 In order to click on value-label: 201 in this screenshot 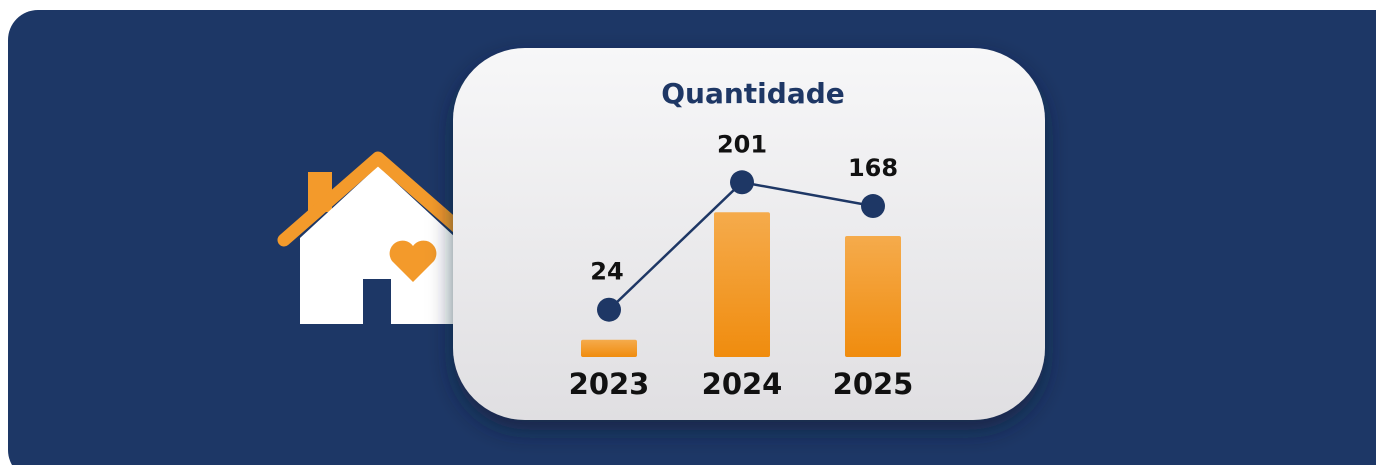, I will do `click(742, 144)`.